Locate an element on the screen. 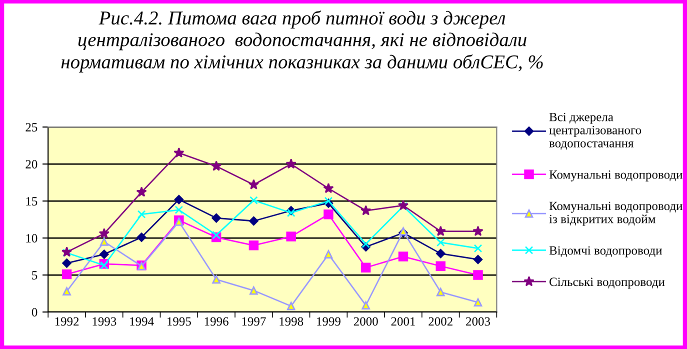 The image size is (687, 349). x-tick-label: 2000 is located at coordinates (366, 321).